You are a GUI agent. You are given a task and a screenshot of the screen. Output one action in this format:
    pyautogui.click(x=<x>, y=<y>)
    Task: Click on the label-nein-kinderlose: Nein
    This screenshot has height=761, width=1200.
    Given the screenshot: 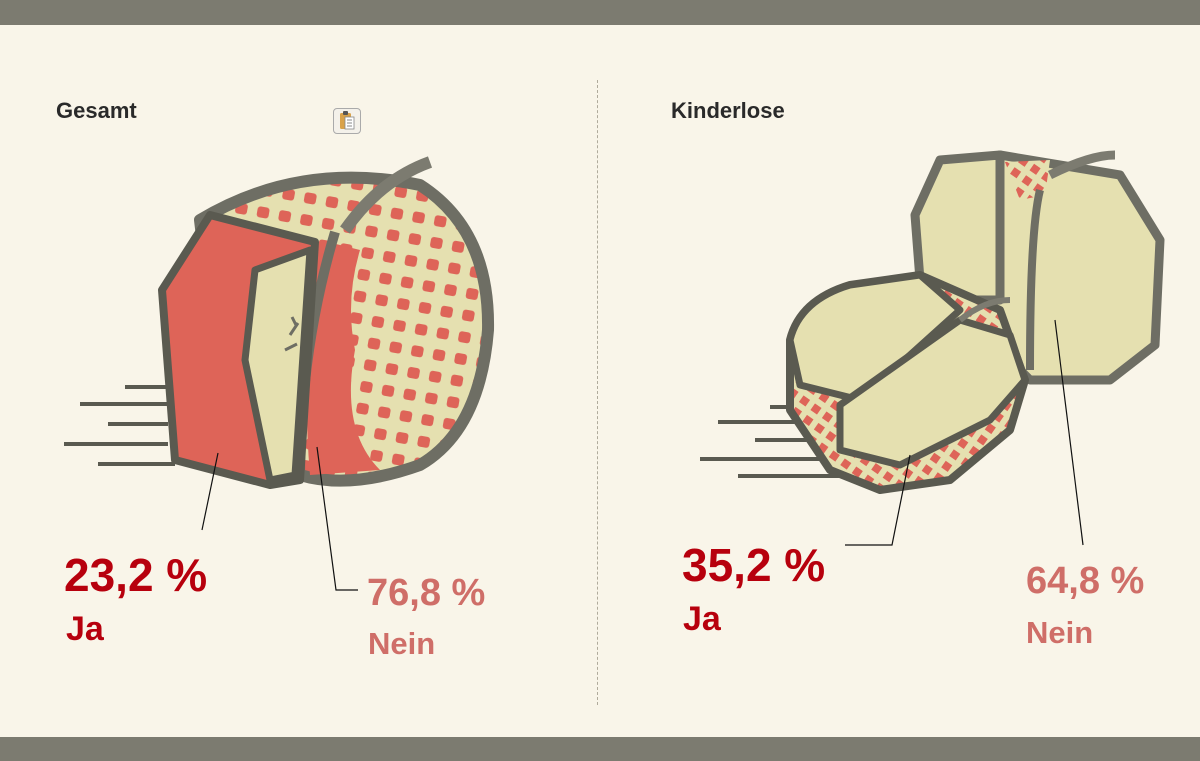 What is the action you would take?
    pyautogui.click(x=1060, y=632)
    